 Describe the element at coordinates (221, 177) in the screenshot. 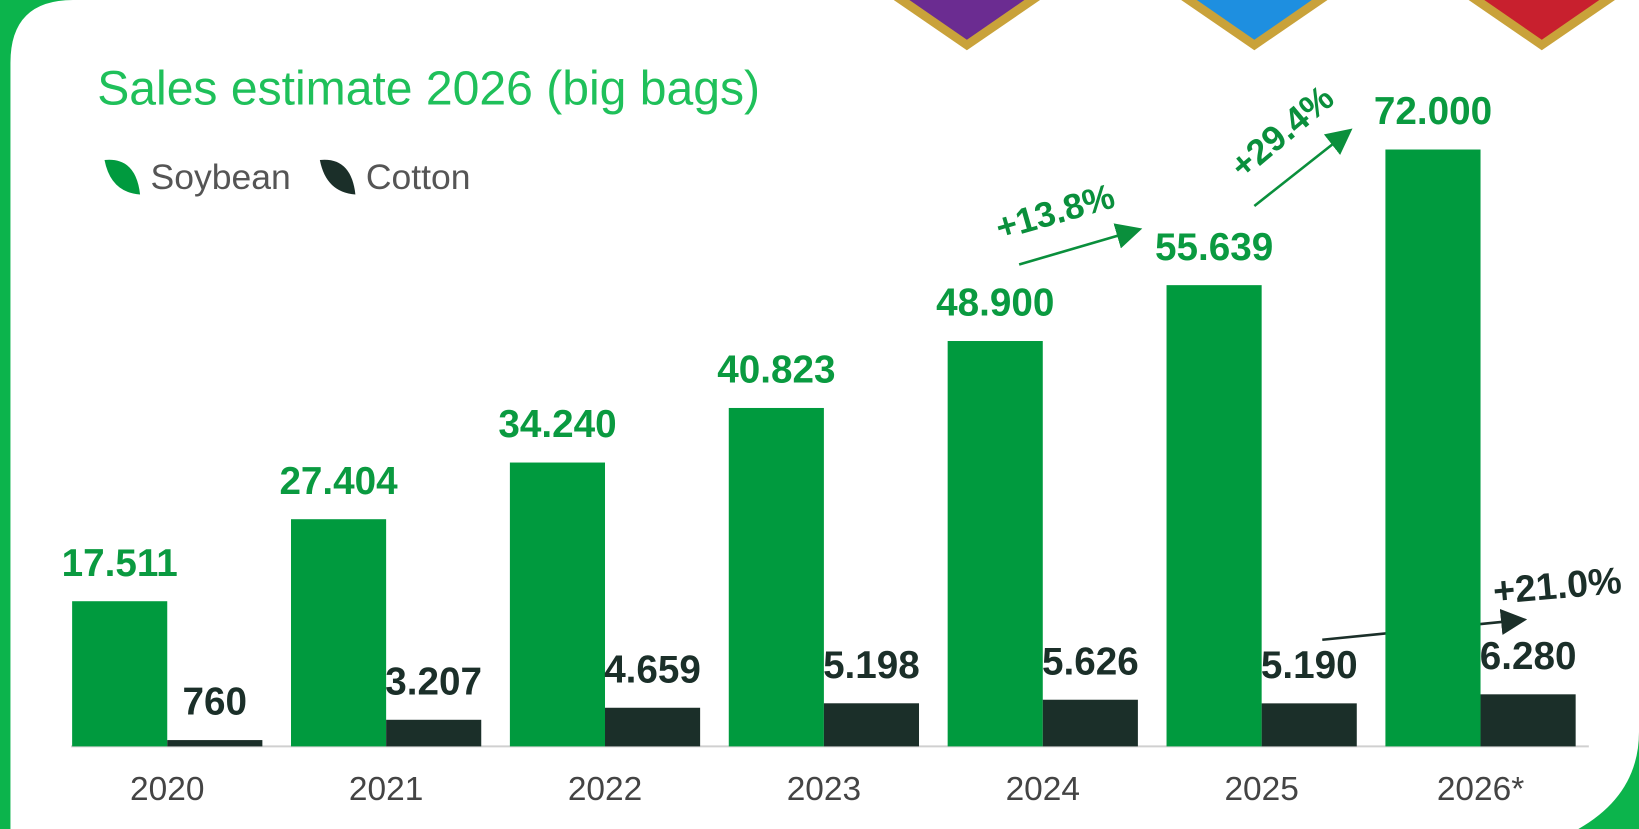

I see `legend-label: Soybean` at that location.